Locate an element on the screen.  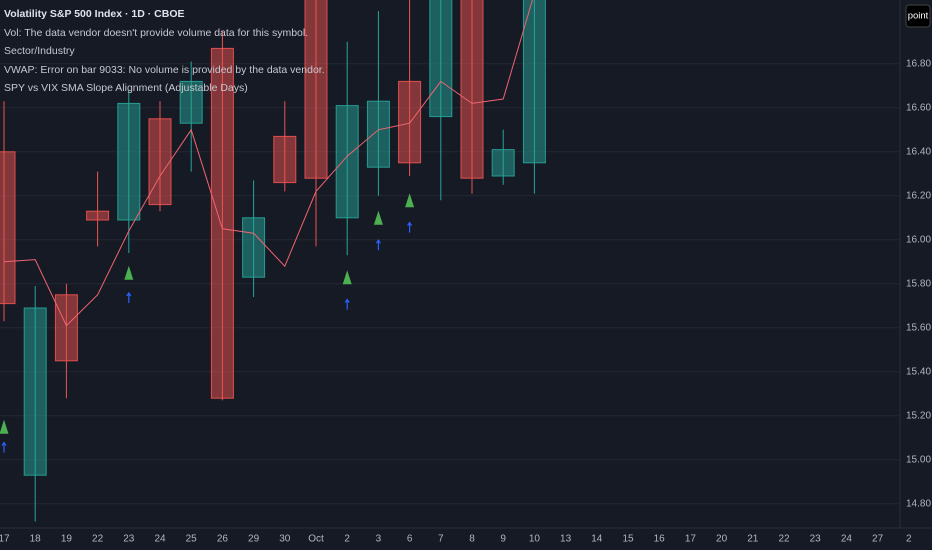
x-tick-label: 21 is located at coordinates (753, 539).